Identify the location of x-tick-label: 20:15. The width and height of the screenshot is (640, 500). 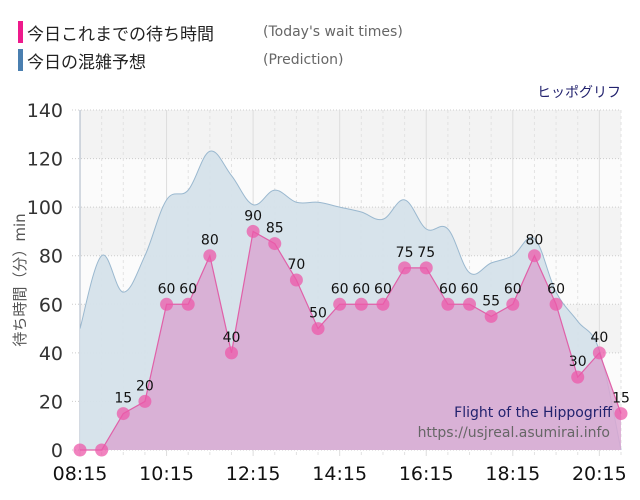
(599, 474).